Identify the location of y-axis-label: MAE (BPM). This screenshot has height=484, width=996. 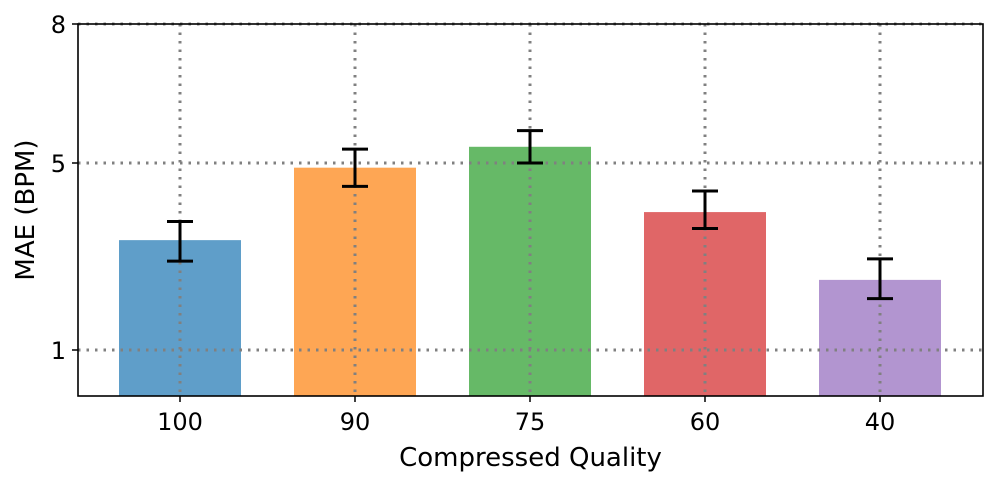
(26, 209).